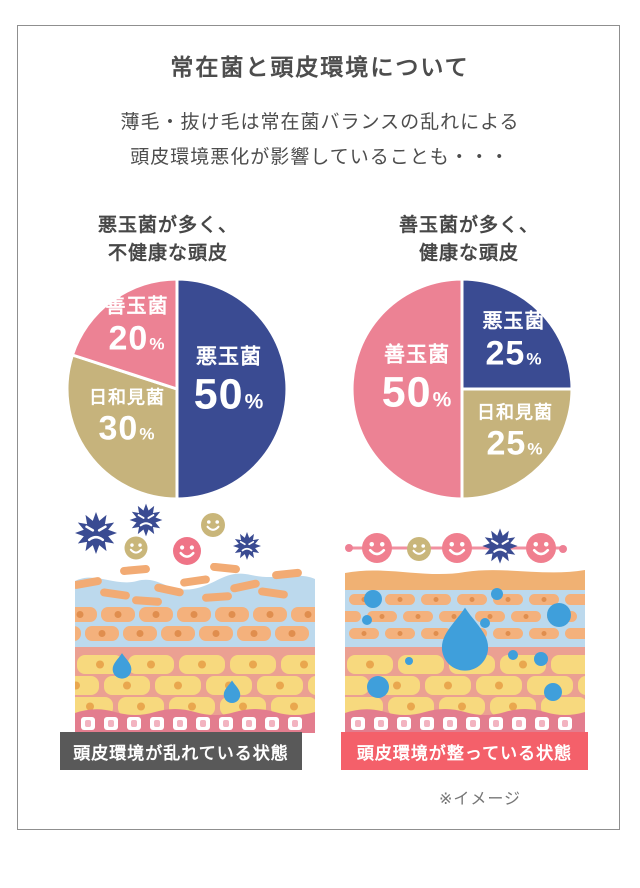  Describe the element at coordinates (514, 341) in the screenshot. I see `pie-label-bad-25: 悪玉菌 25%` at that location.